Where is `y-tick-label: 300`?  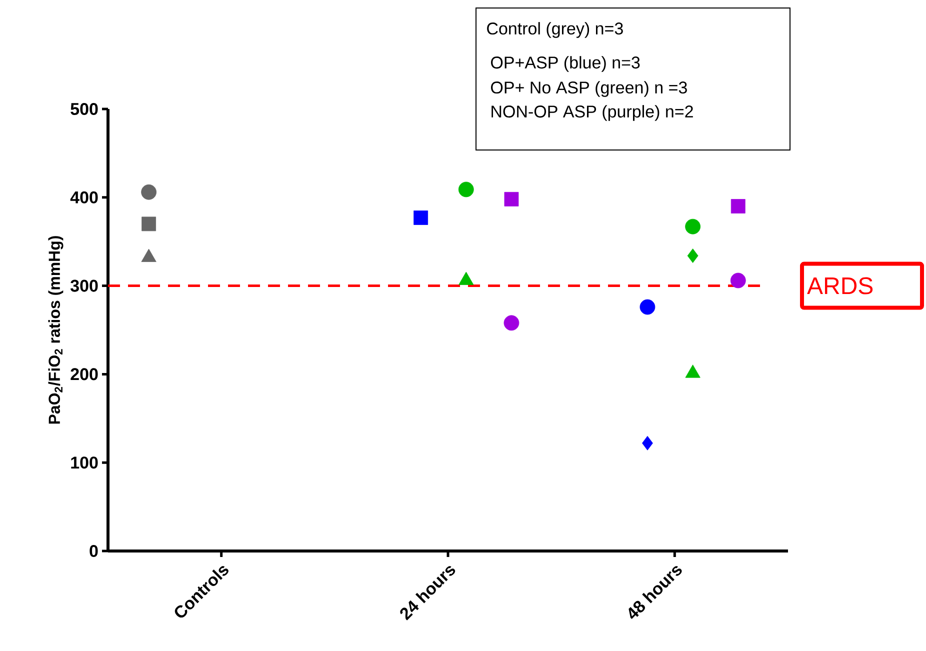
y-tick-label: 300 is located at coordinates (84, 286).